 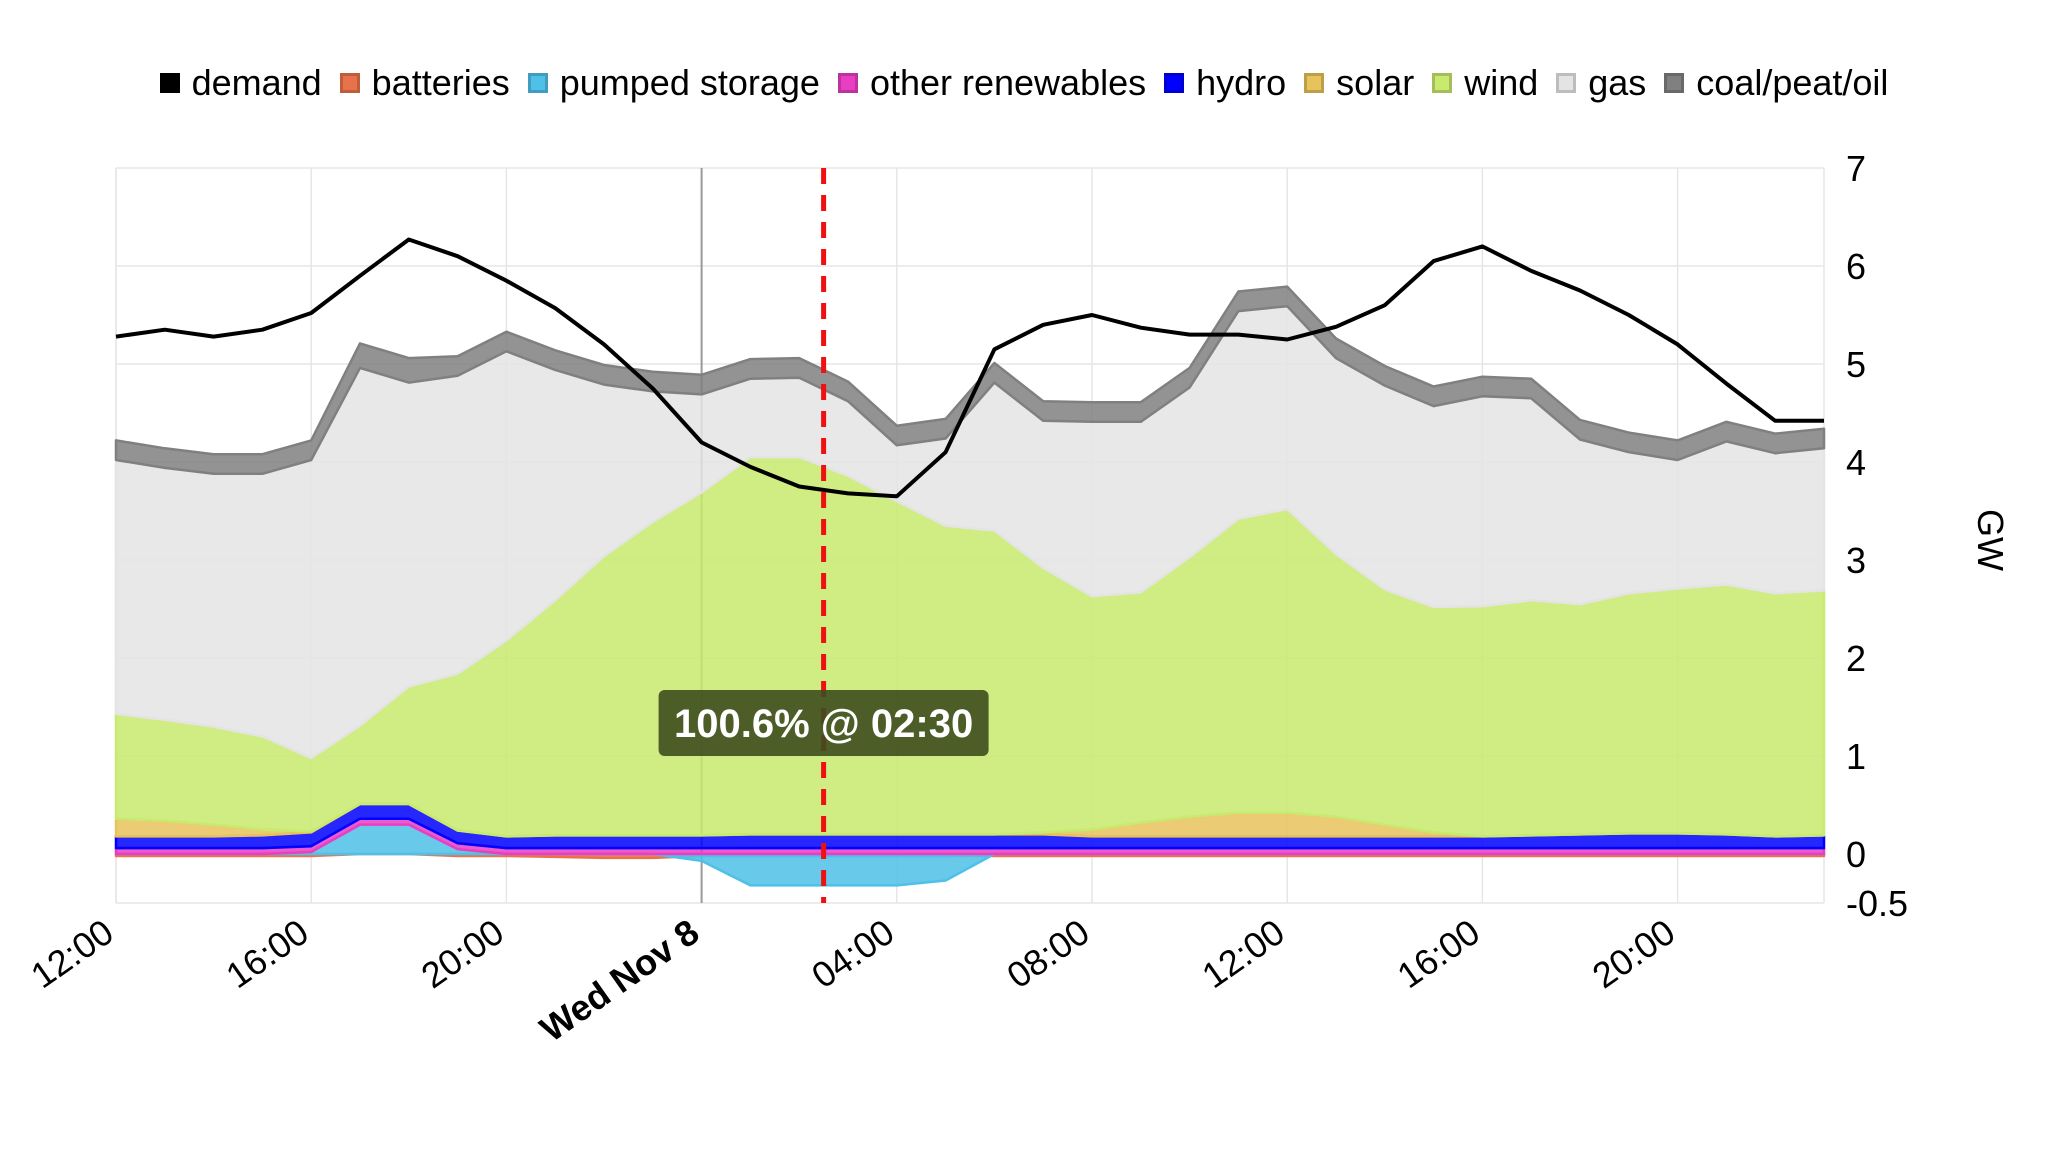 I want to click on legend-item-hydro: hydro, so click(x=1225, y=83).